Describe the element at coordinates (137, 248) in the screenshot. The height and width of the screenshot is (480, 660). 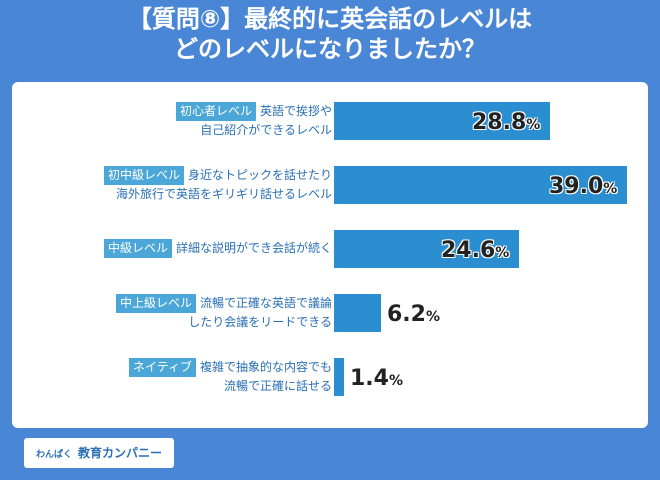
I see `level-tag: 中級レベル` at that location.